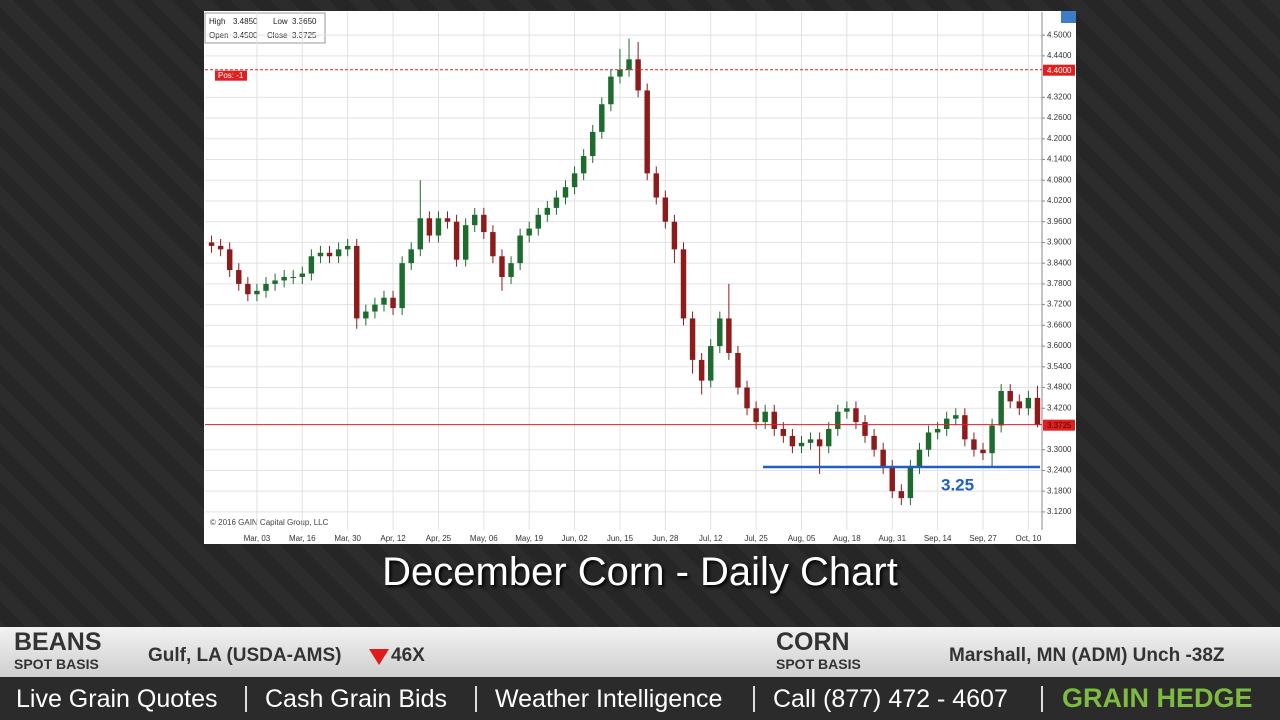 This screenshot has height=720, width=1280. Describe the element at coordinates (408, 655) in the screenshot. I see `ticker-change: 46X` at that location.